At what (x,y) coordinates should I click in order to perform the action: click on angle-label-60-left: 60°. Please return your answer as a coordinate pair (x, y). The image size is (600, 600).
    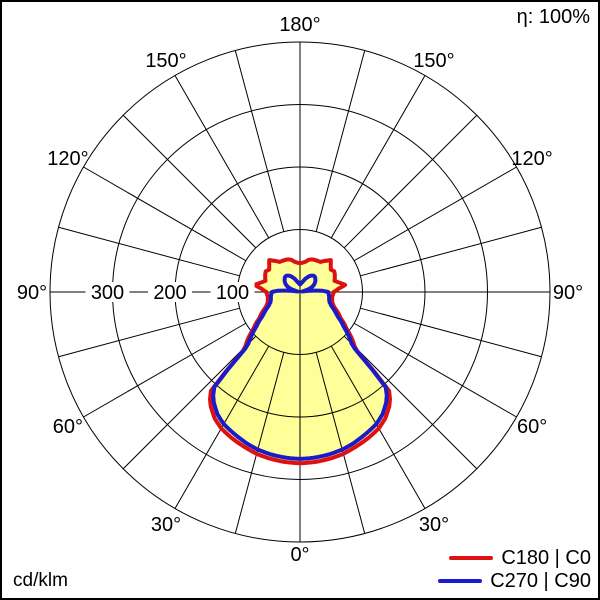
    Looking at the image, I should click on (68, 427).